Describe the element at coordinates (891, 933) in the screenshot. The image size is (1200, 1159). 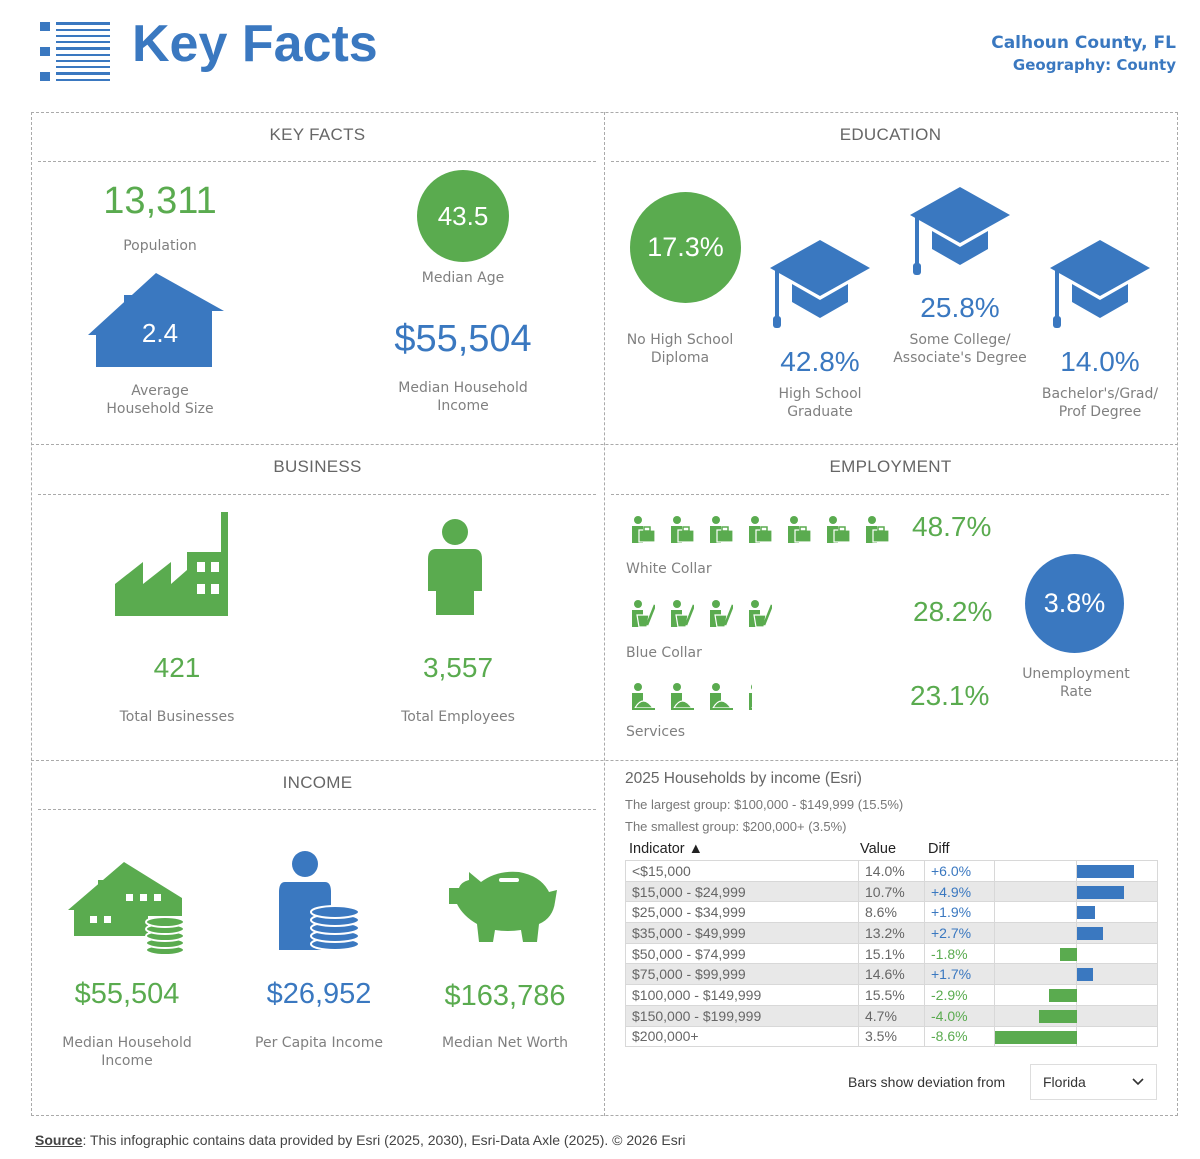
I see `value-cell: 13.2%` at that location.